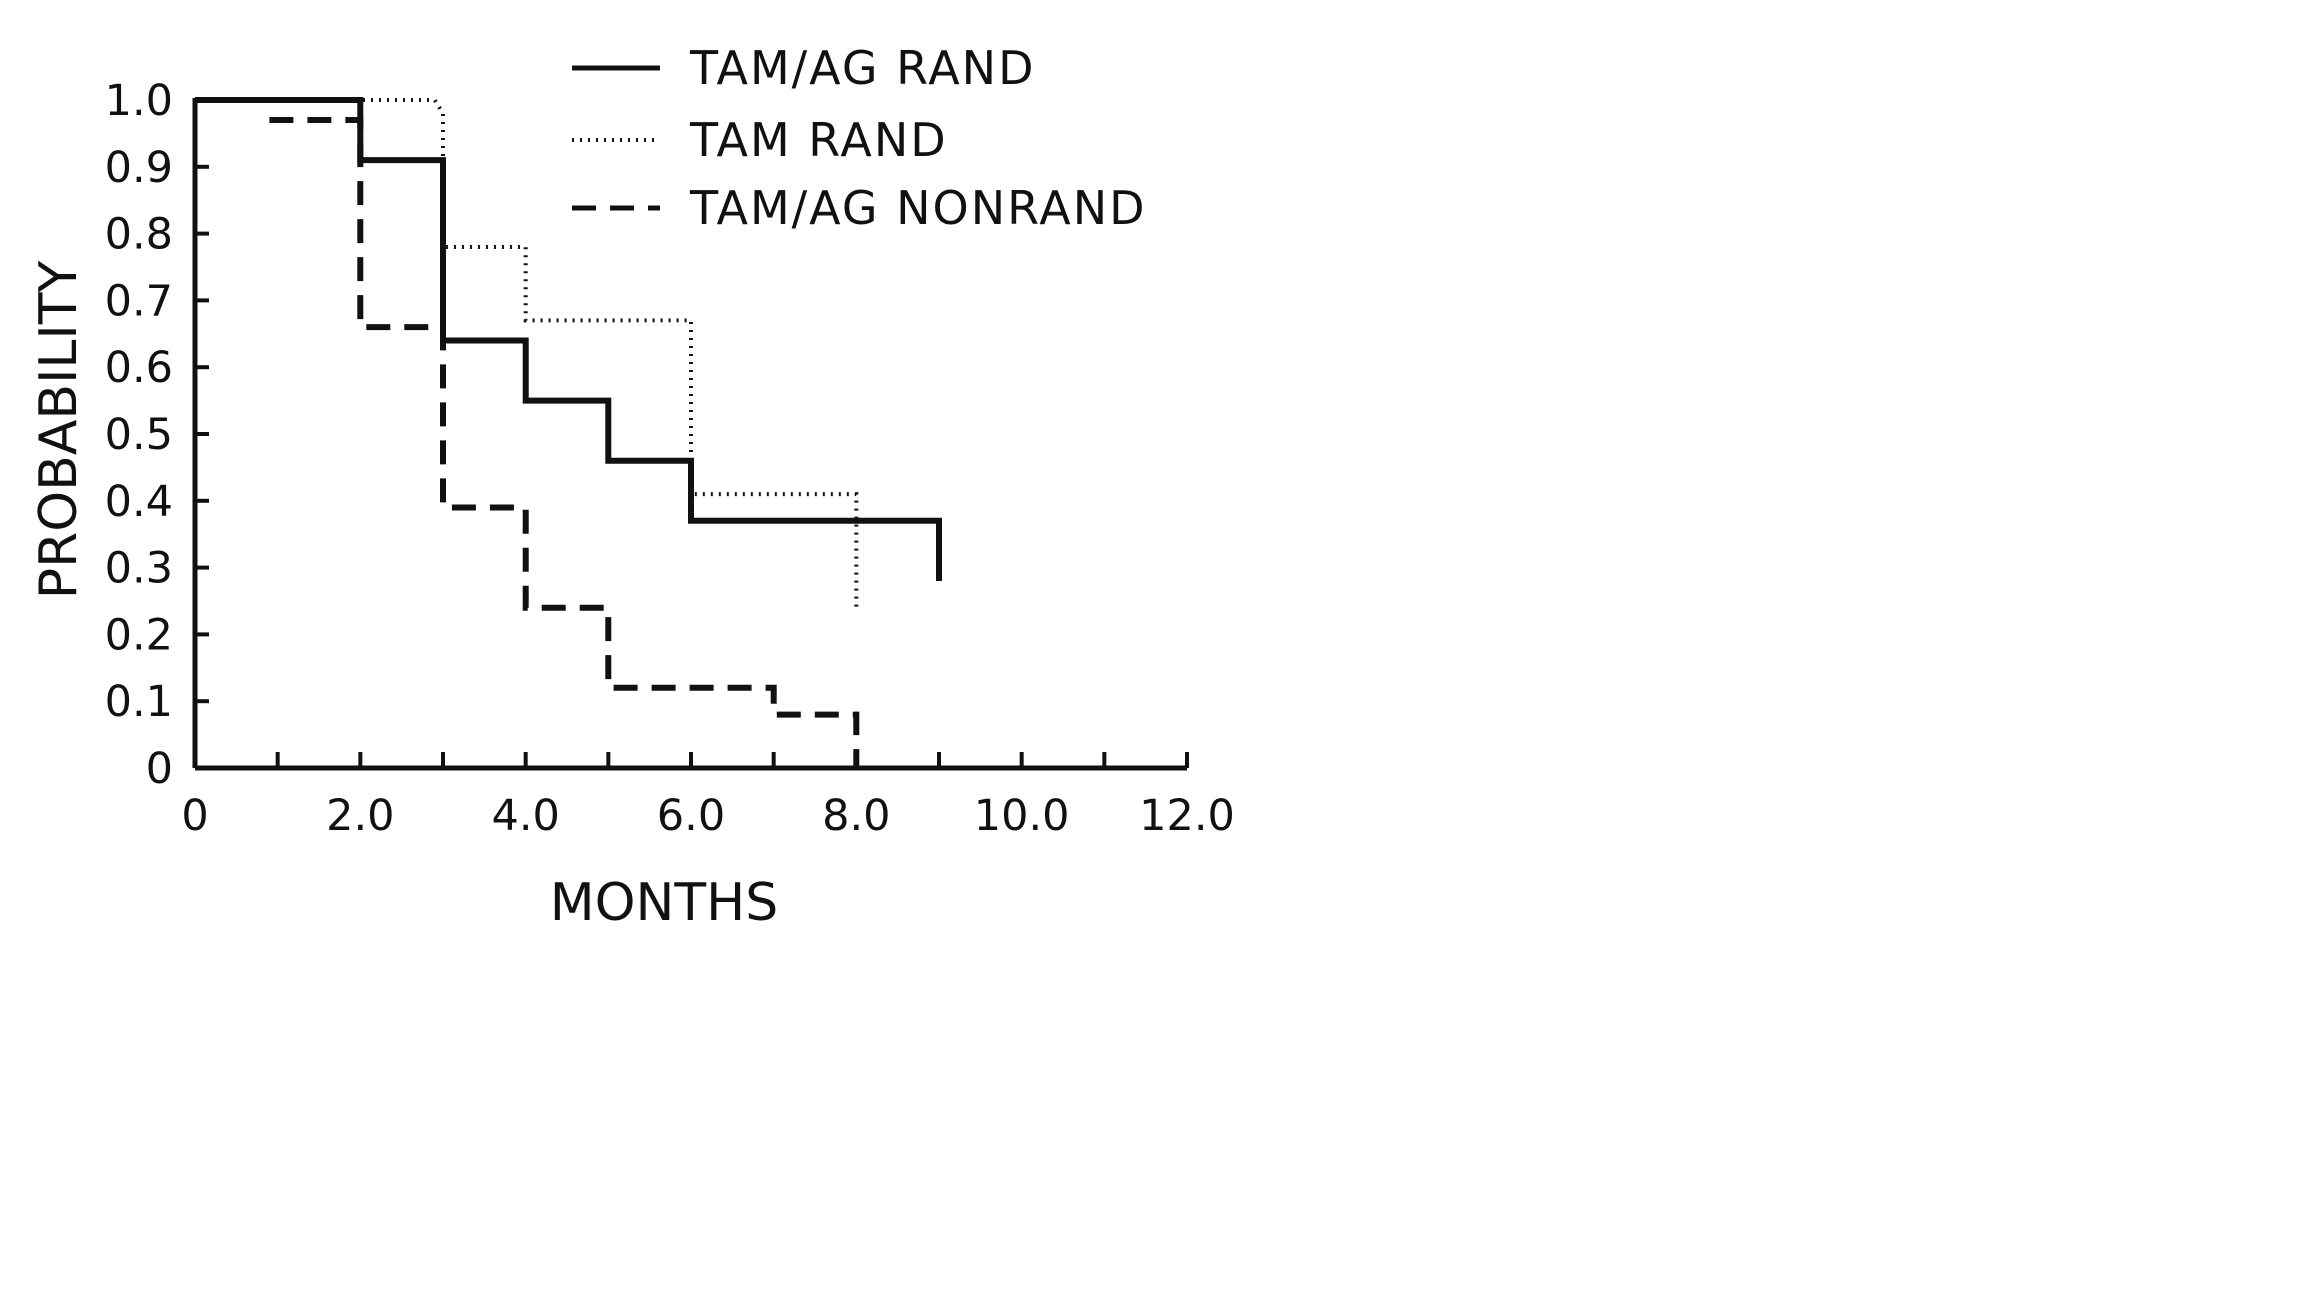 The height and width of the screenshot is (1301, 2304). I want to click on y-axis-title: PROBABILITY, so click(59, 430).